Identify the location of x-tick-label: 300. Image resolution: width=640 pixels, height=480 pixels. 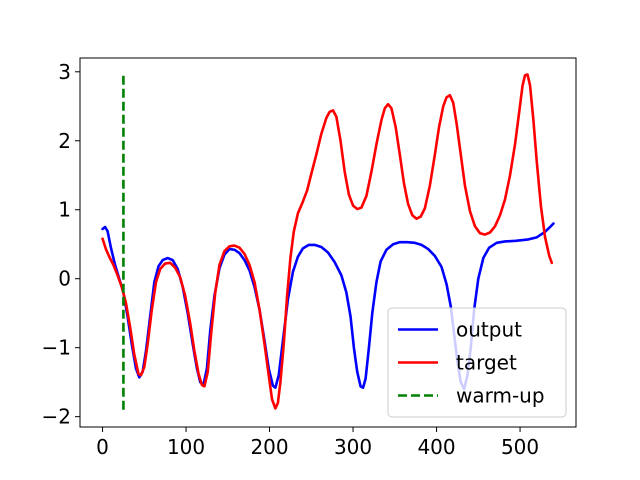
(353, 447).